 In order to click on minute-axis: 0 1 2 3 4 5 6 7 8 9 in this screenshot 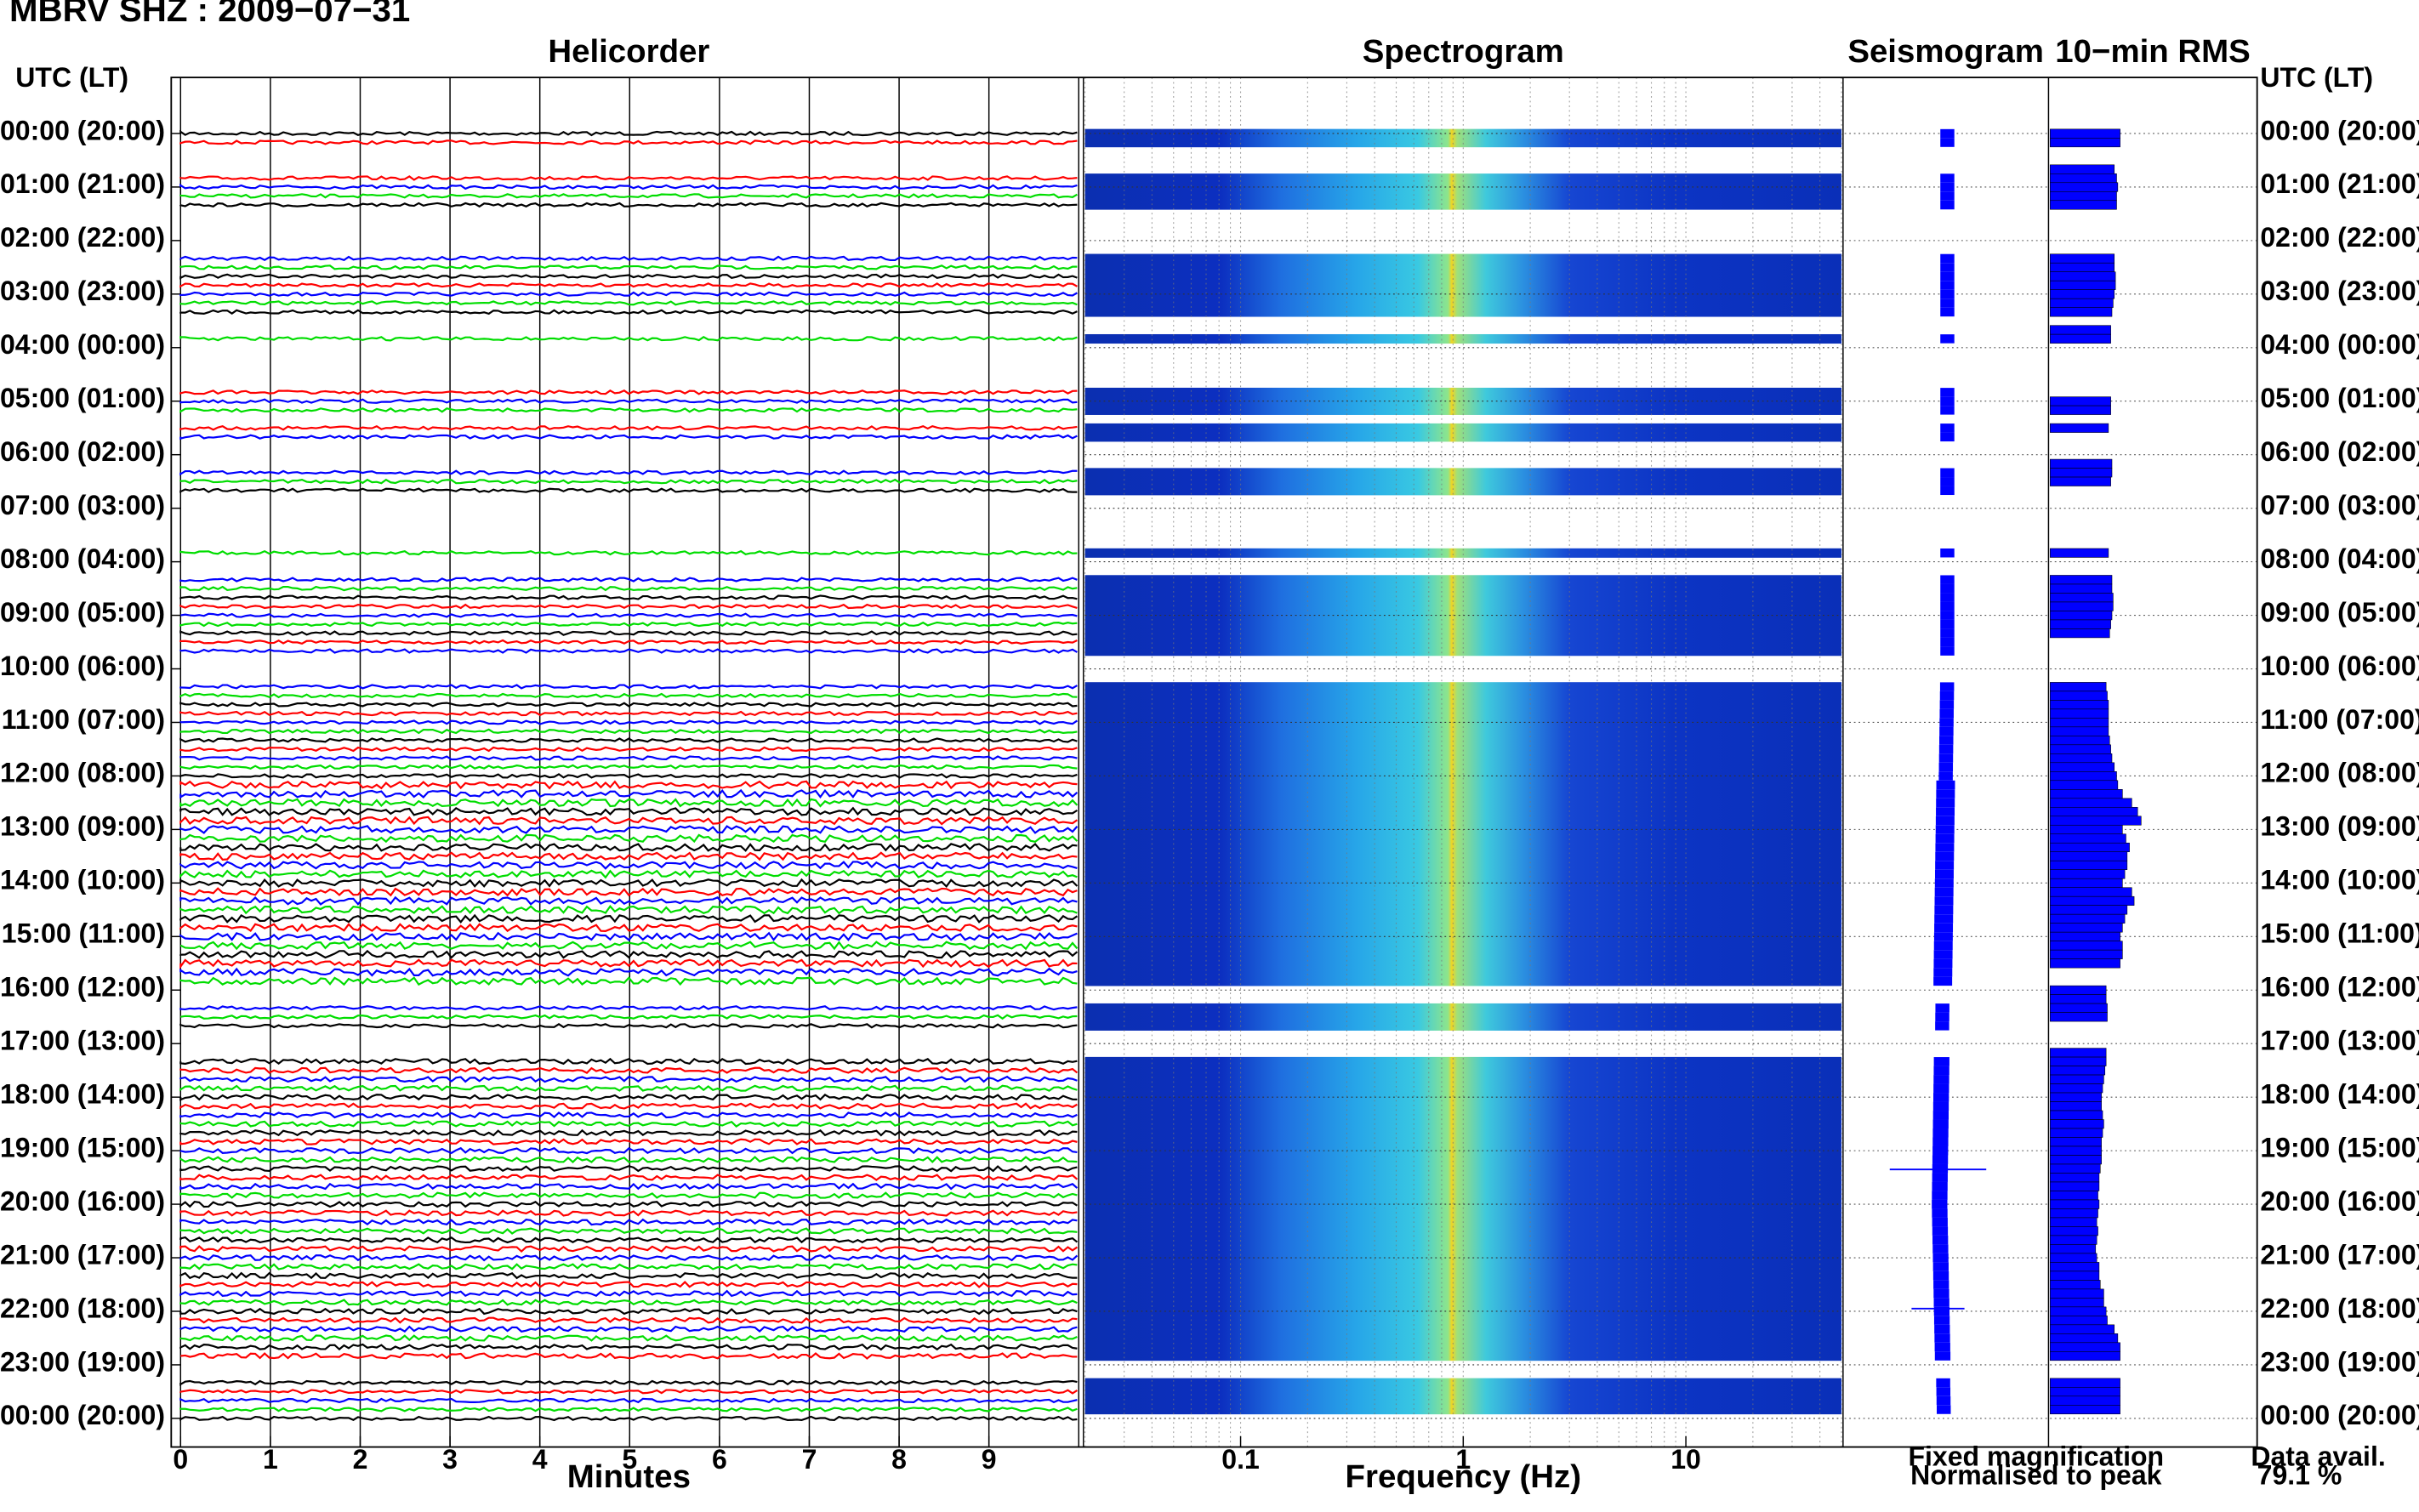, I will do `click(585, 1455)`.